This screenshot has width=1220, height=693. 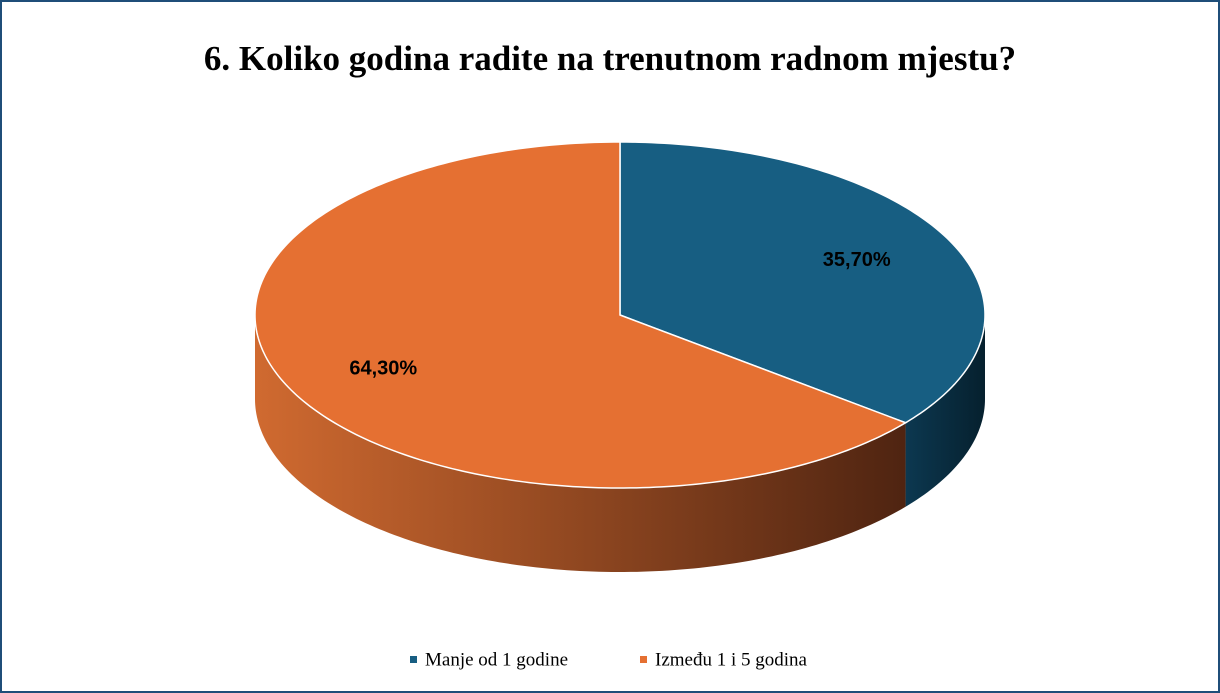 I want to click on value-label: 64,30%, so click(x=383, y=368).